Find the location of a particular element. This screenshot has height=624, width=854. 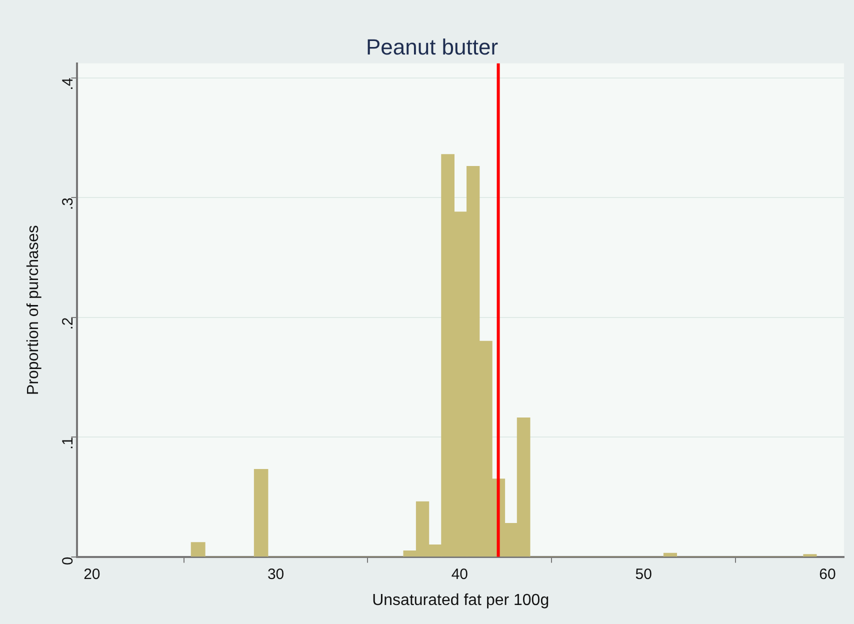

y-axis-title: Proportion of purchases is located at coordinates (33, 310).